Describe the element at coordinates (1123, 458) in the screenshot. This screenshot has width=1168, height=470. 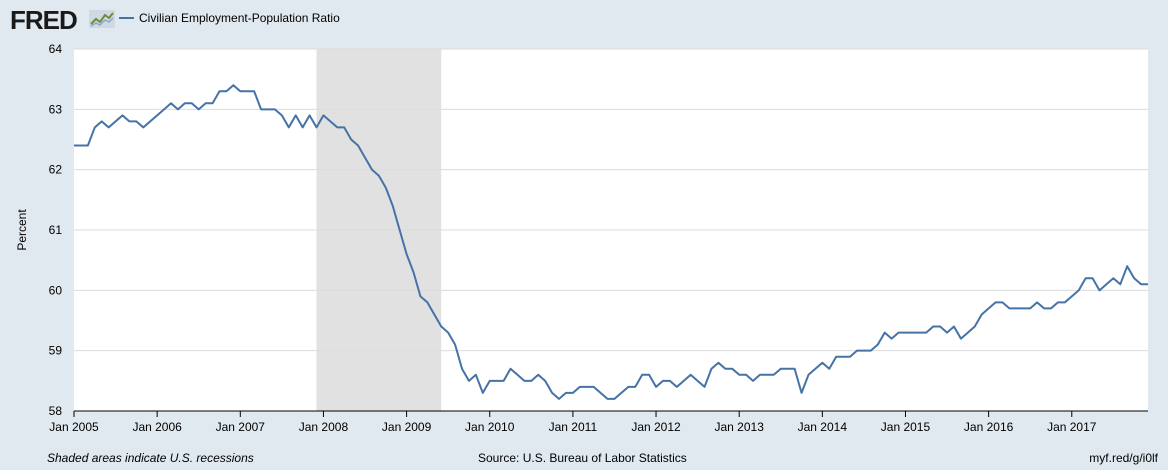
I see `short-link: myf.red/g/i0lf` at that location.